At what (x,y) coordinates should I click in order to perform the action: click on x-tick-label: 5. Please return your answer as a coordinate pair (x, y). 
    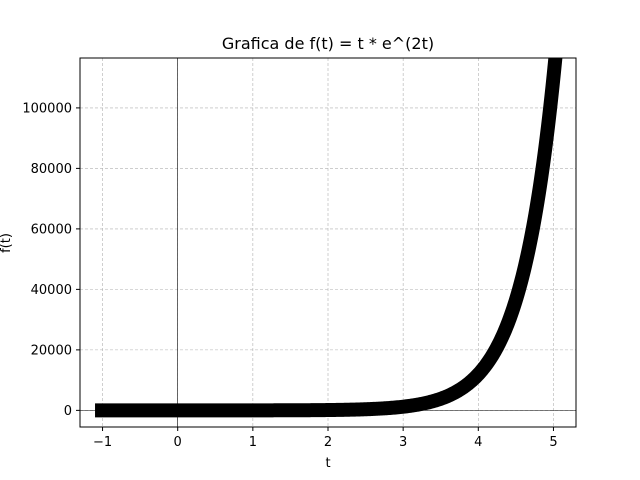
    Looking at the image, I should click on (553, 442).